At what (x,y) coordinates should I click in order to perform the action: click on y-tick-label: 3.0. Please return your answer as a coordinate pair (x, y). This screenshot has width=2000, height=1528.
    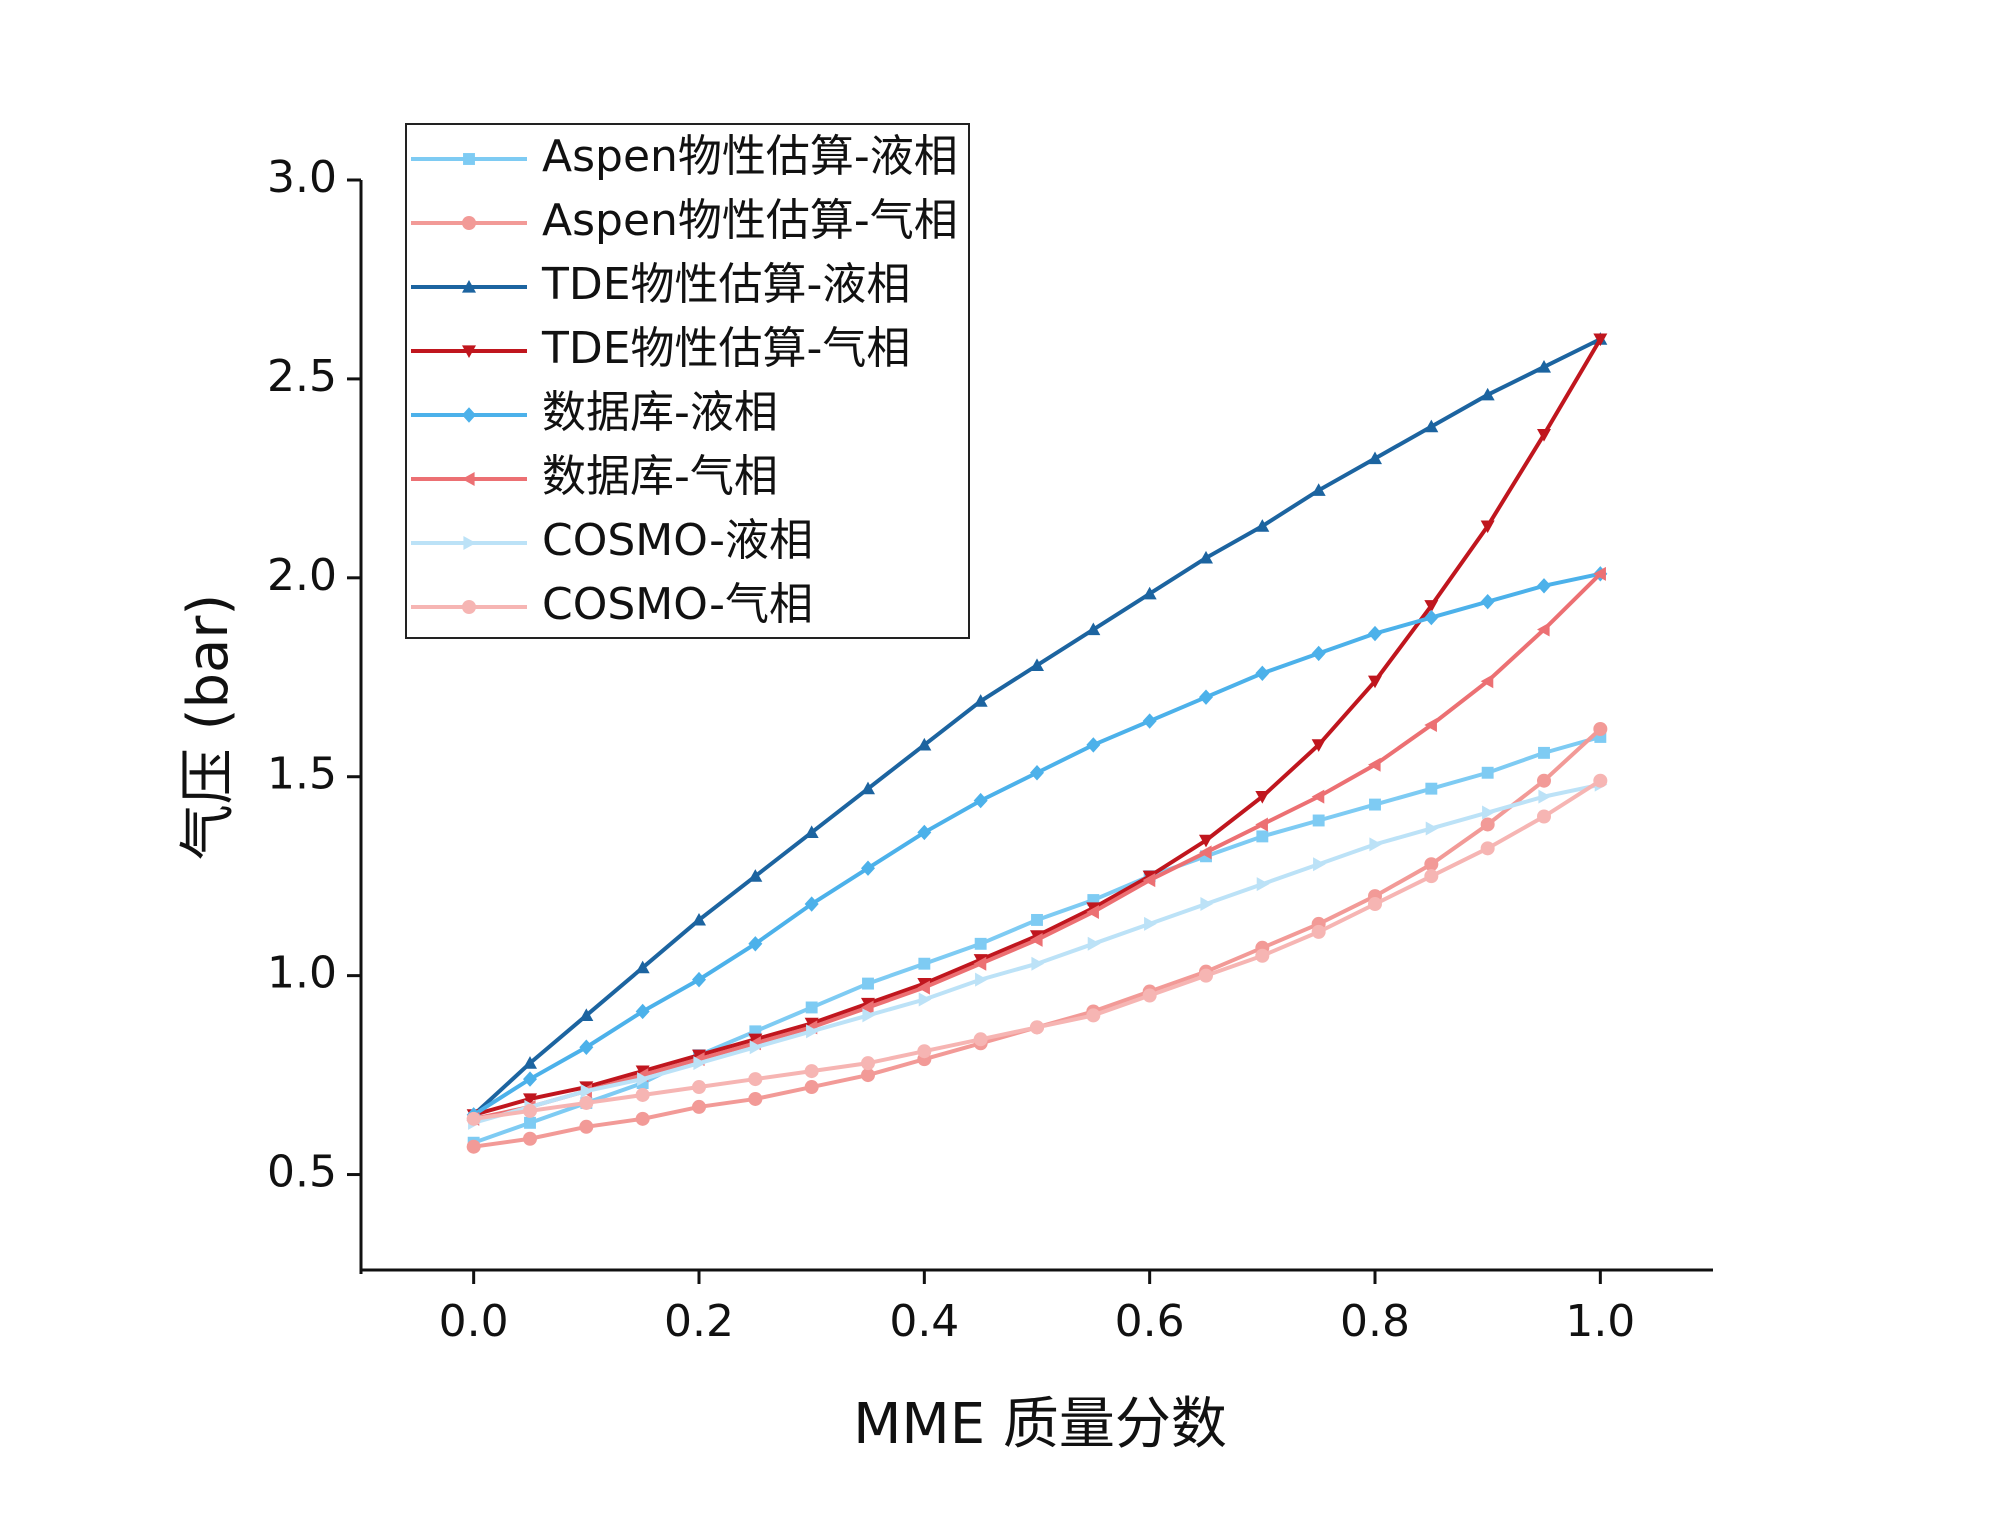
    Looking at the image, I should click on (302, 177).